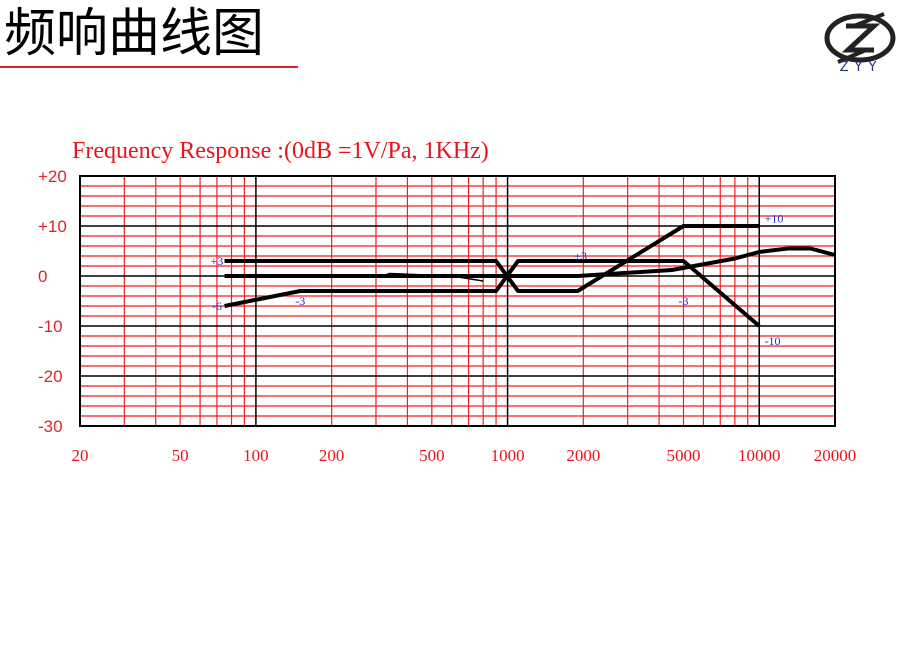  I want to click on title-underline, so click(149, 67).